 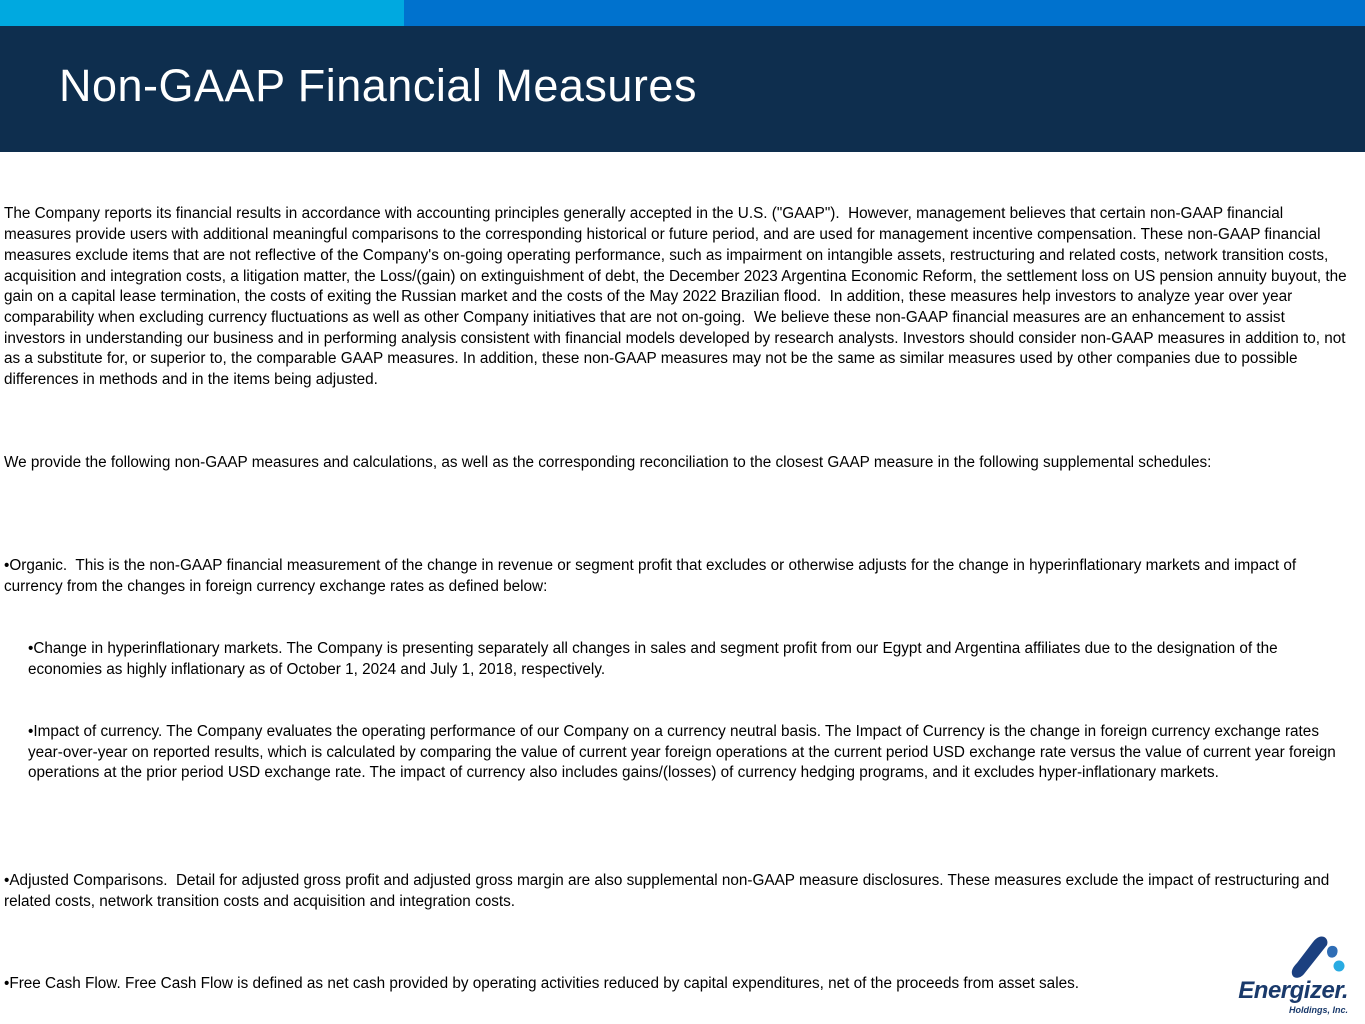 I want to click on page-title: Non-GAAP Financial Measures, so click(x=378, y=85).